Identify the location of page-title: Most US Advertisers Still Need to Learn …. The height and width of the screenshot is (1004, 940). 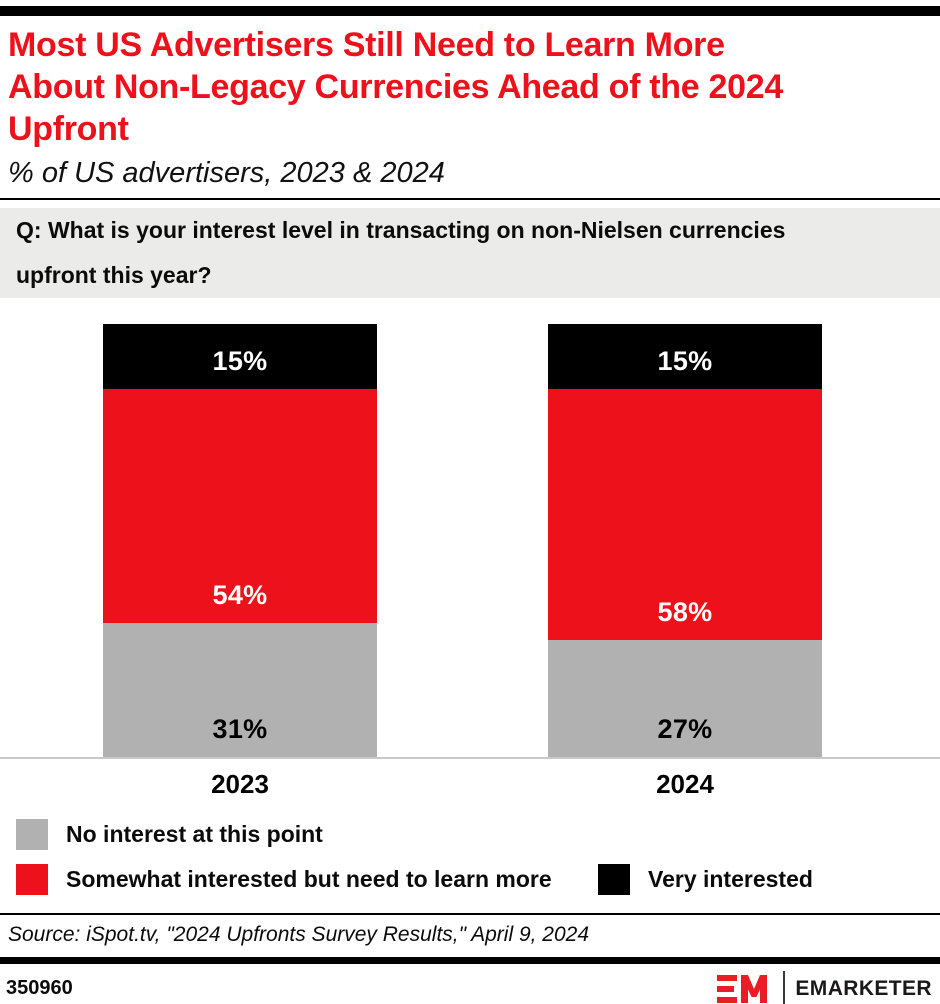
(395, 87).